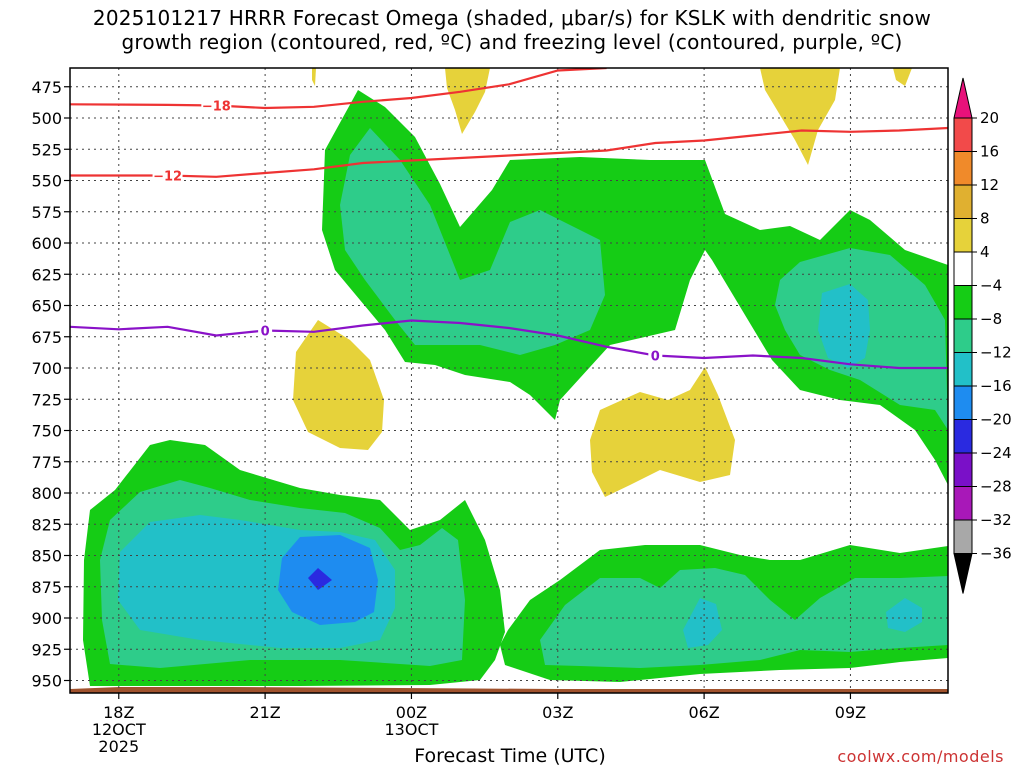 The height and width of the screenshot is (768, 1024). What do you see at coordinates (996, 554) in the screenshot?
I see `colorbar-label: −36` at bounding box center [996, 554].